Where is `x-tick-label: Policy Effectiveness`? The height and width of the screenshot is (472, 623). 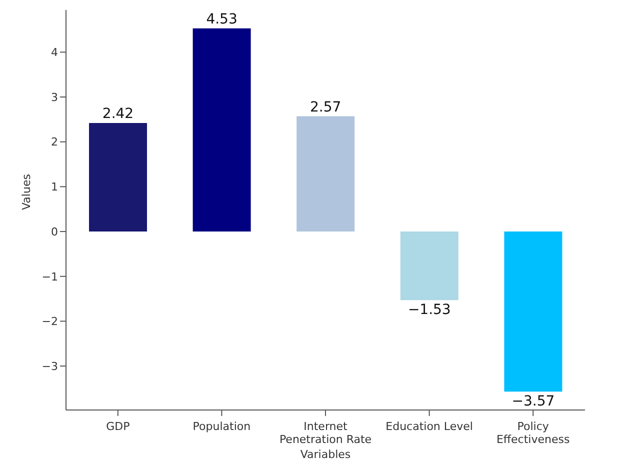 x-tick-label: Policy Effectiveness is located at coordinates (533, 433).